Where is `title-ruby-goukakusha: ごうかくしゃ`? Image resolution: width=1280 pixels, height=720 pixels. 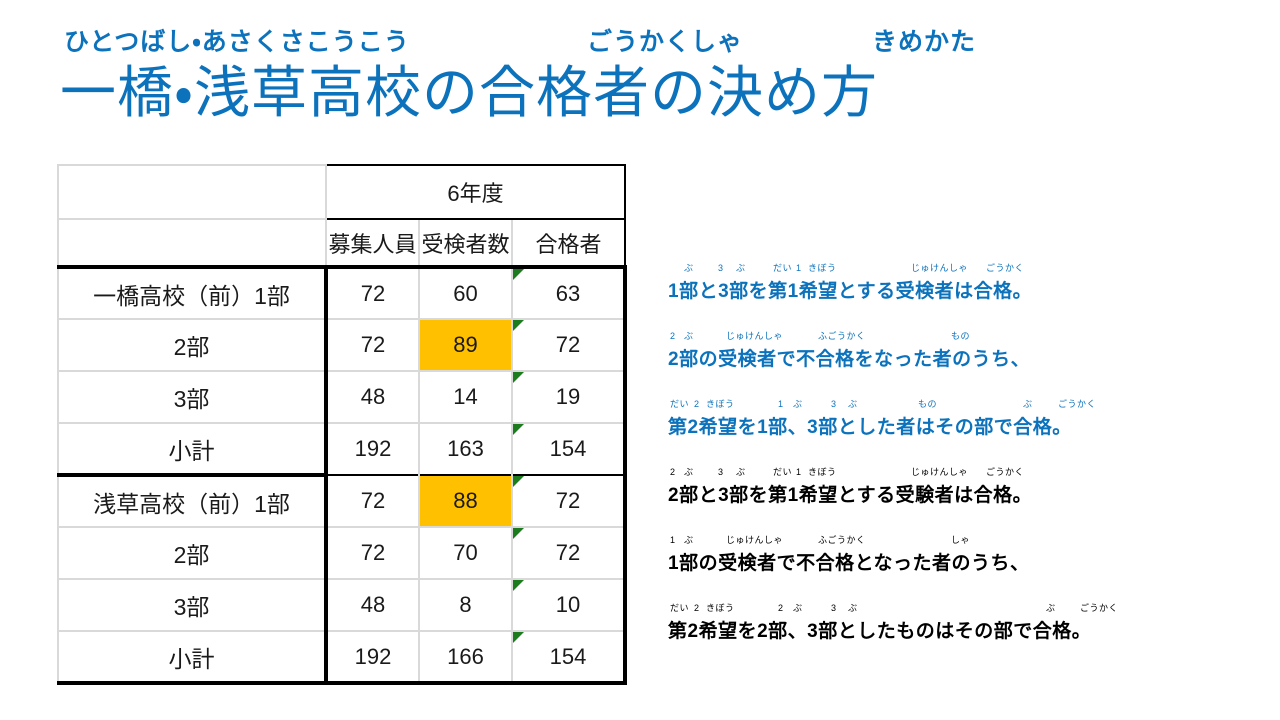 title-ruby-goukakusha: ごうかくしゃ is located at coordinates (665, 42).